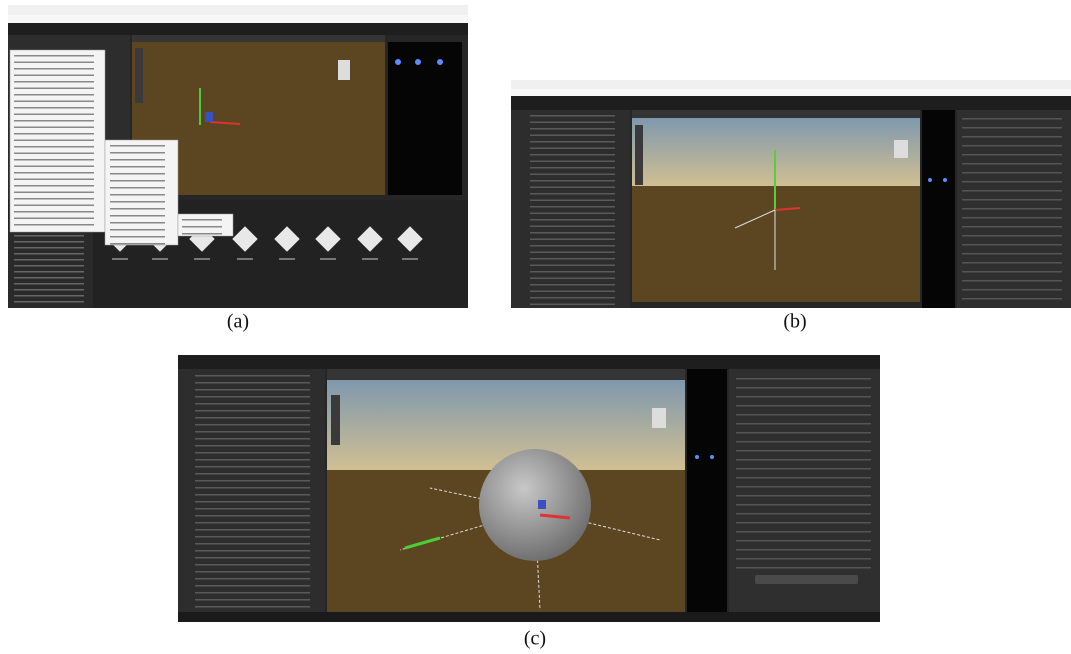 The height and width of the screenshot is (654, 1071). What do you see at coordinates (901, 149) in the screenshot?
I see `orientation-gizmo` at bounding box center [901, 149].